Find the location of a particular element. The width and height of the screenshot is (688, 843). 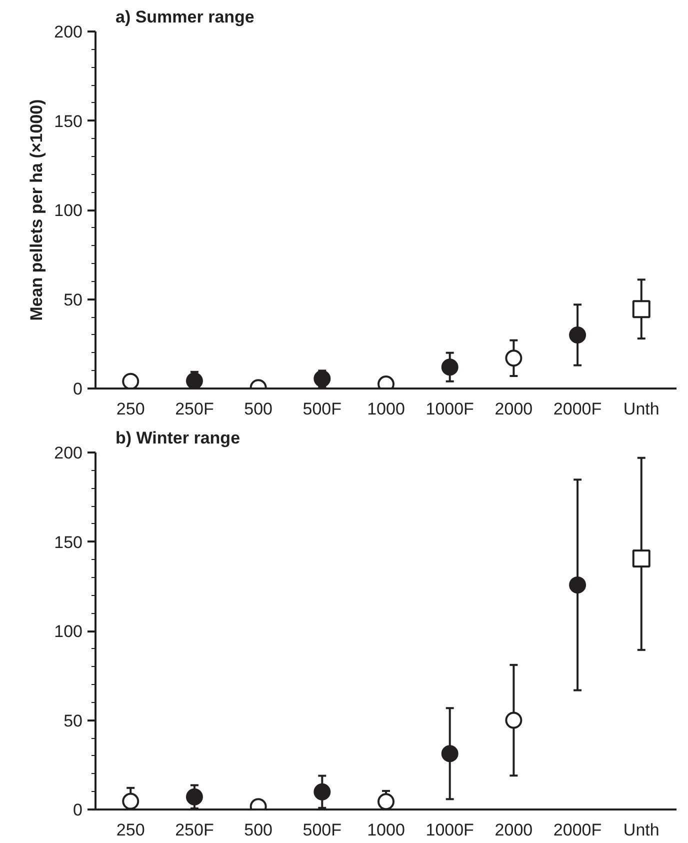

chart-title: a) Summer range is located at coordinates (185, 17).